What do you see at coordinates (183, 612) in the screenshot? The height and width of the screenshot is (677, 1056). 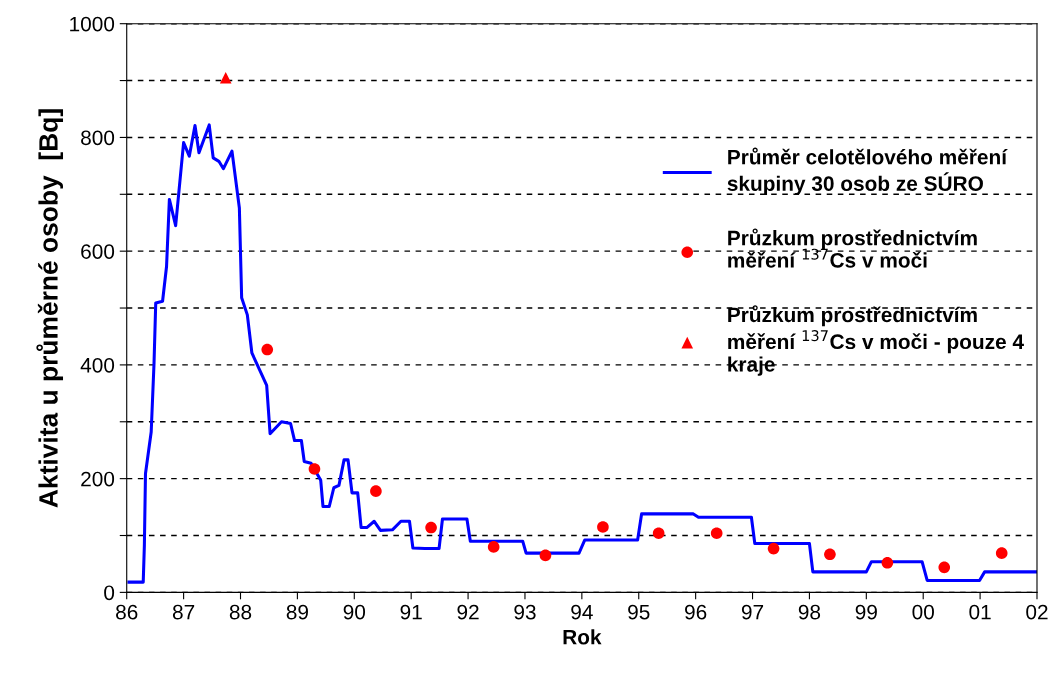 I see `x-tick-label: 87` at bounding box center [183, 612].